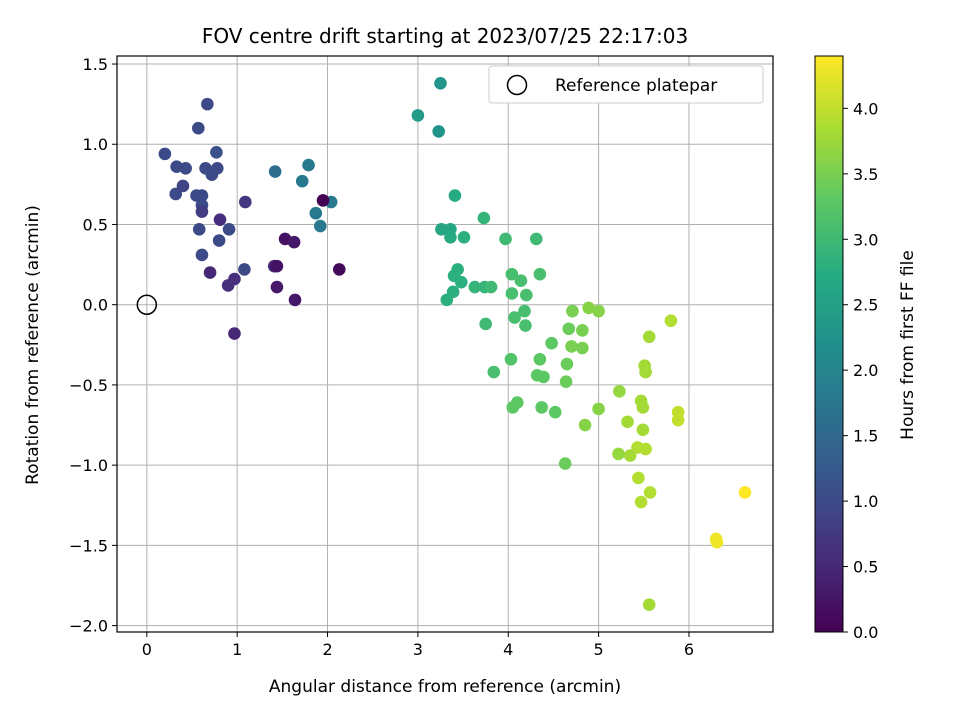 Image resolution: width=960 pixels, height=720 pixels. I want to click on x-axis-label: Angular distance from reference (arcmin), so click(445, 687).